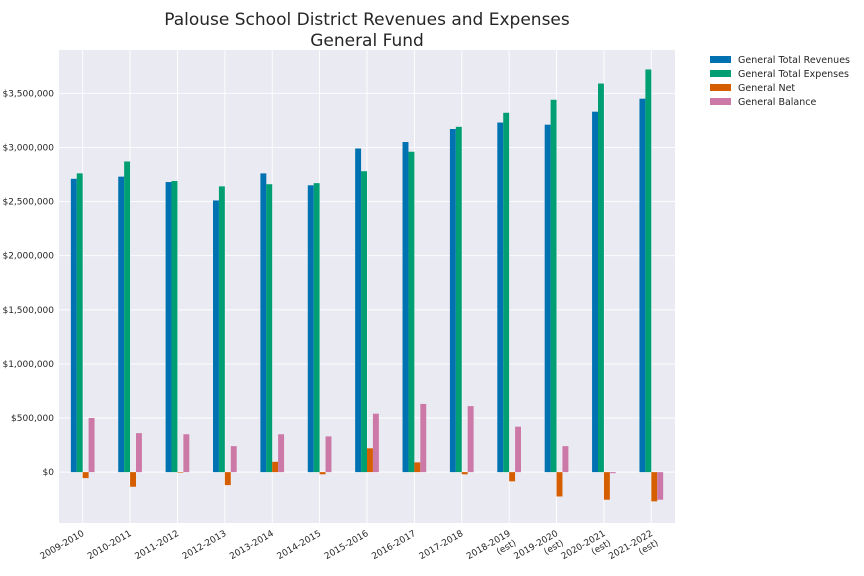  What do you see at coordinates (252, 545) in the screenshot?
I see `x-tick-label: 2013-2014` at bounding box center [252, 545].